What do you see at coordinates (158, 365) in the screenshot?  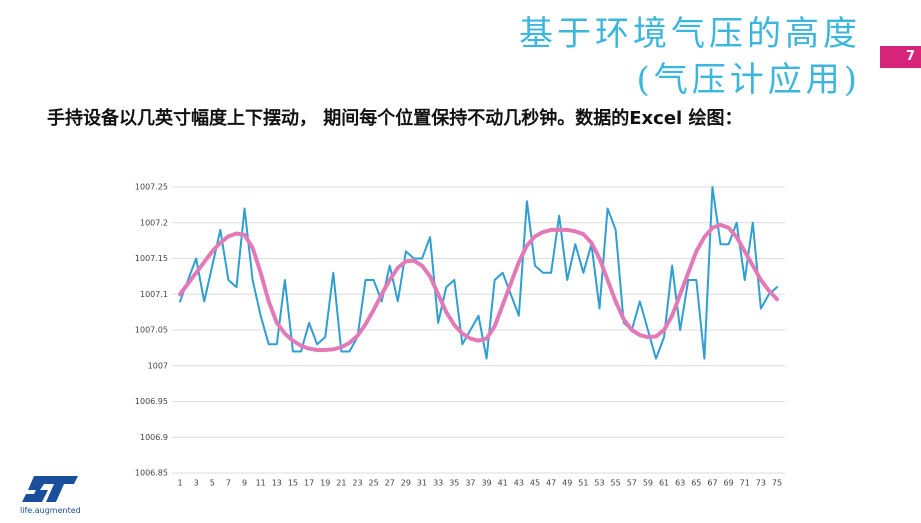 I see `y-tick-label: 1007` at bounding box center [158, 365].